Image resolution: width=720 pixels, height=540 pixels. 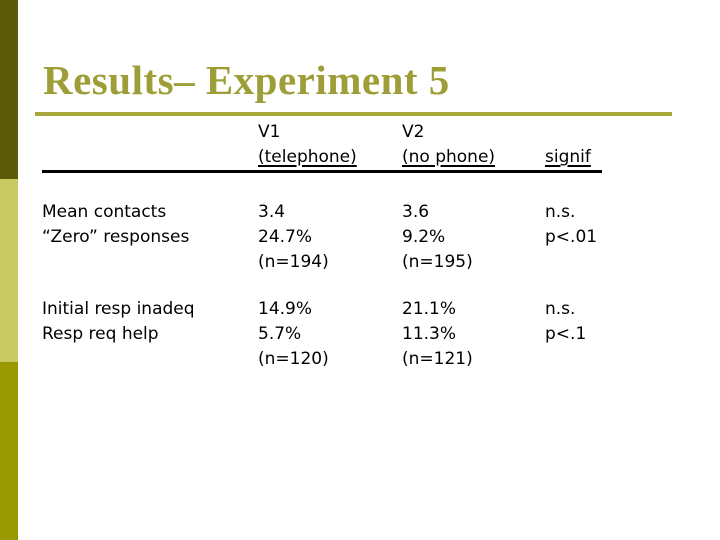 What do you see at coordinates (116, 237) in the screenshot?
I see `row-label-line: “Zero” responses` at bounding box center [116, 237].